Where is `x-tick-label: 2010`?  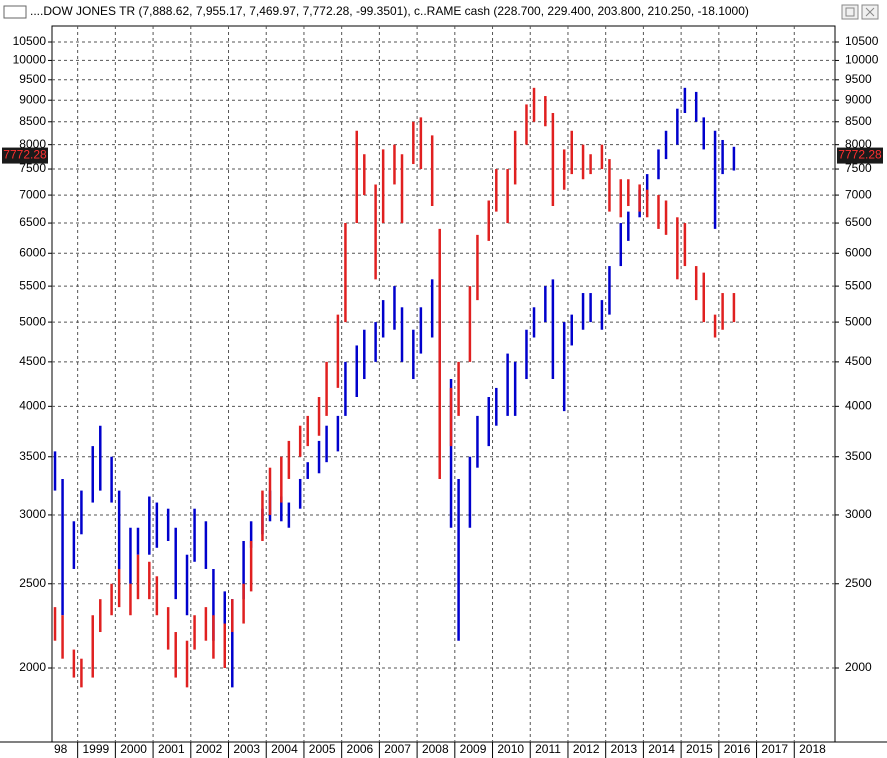
x-tick-label: 2010 is located at coordinates (510, 749).